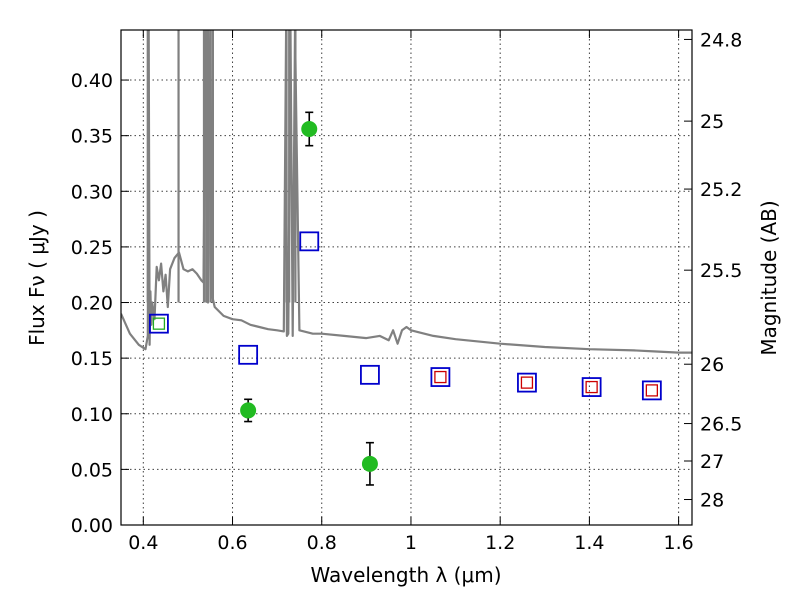  I want to click on x-tick-label: 1.2, so click(500, 543).